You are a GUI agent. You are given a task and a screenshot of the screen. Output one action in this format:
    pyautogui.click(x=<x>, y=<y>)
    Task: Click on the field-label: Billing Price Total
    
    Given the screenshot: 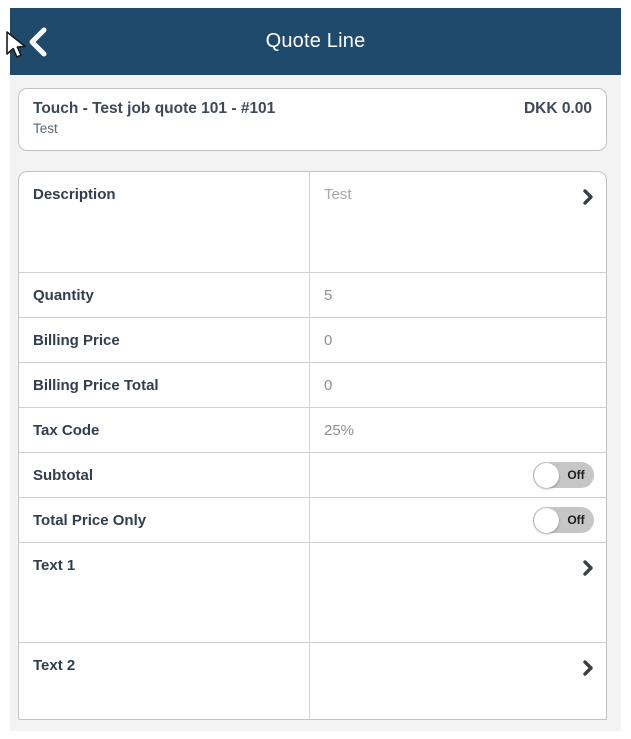 What is the action you would take?
    pyautogui.click(x=96, y=385)
    